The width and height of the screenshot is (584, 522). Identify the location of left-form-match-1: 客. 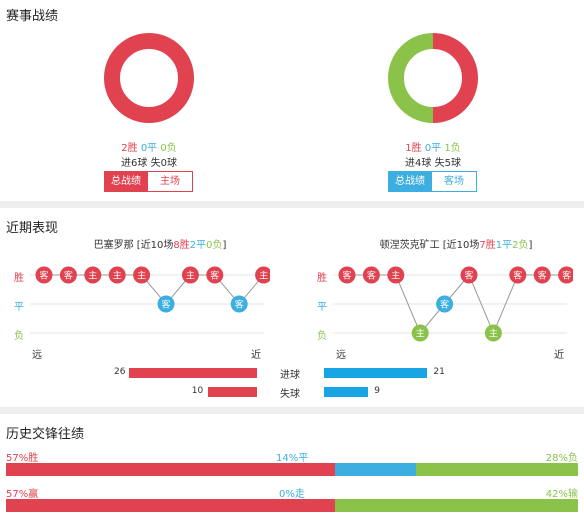
(44, 275).